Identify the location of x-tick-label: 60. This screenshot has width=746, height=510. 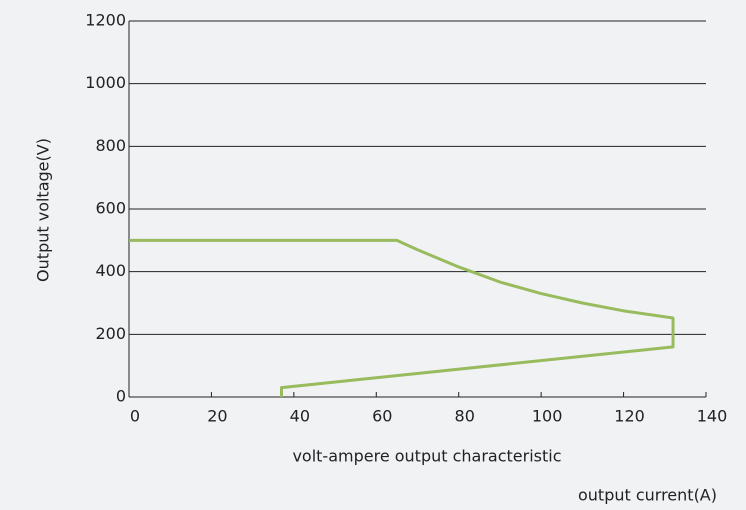
(382, 416).